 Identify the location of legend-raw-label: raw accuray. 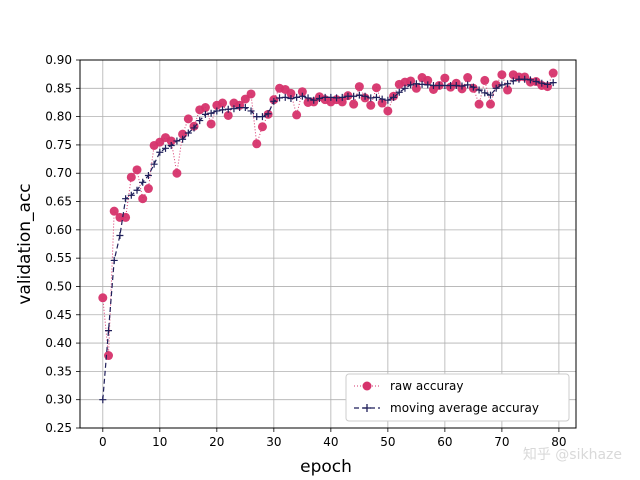
(426, 386).